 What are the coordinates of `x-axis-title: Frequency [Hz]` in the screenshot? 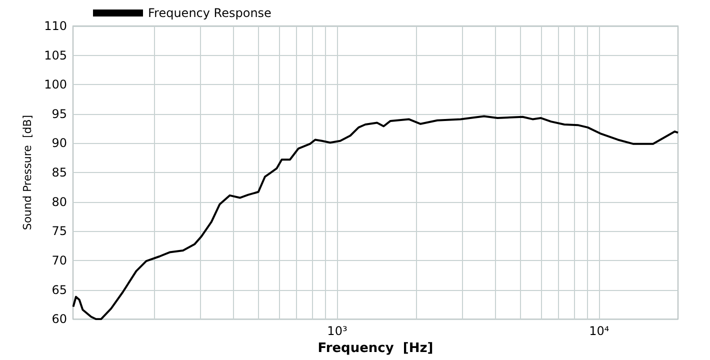 It's located at (376, 348).